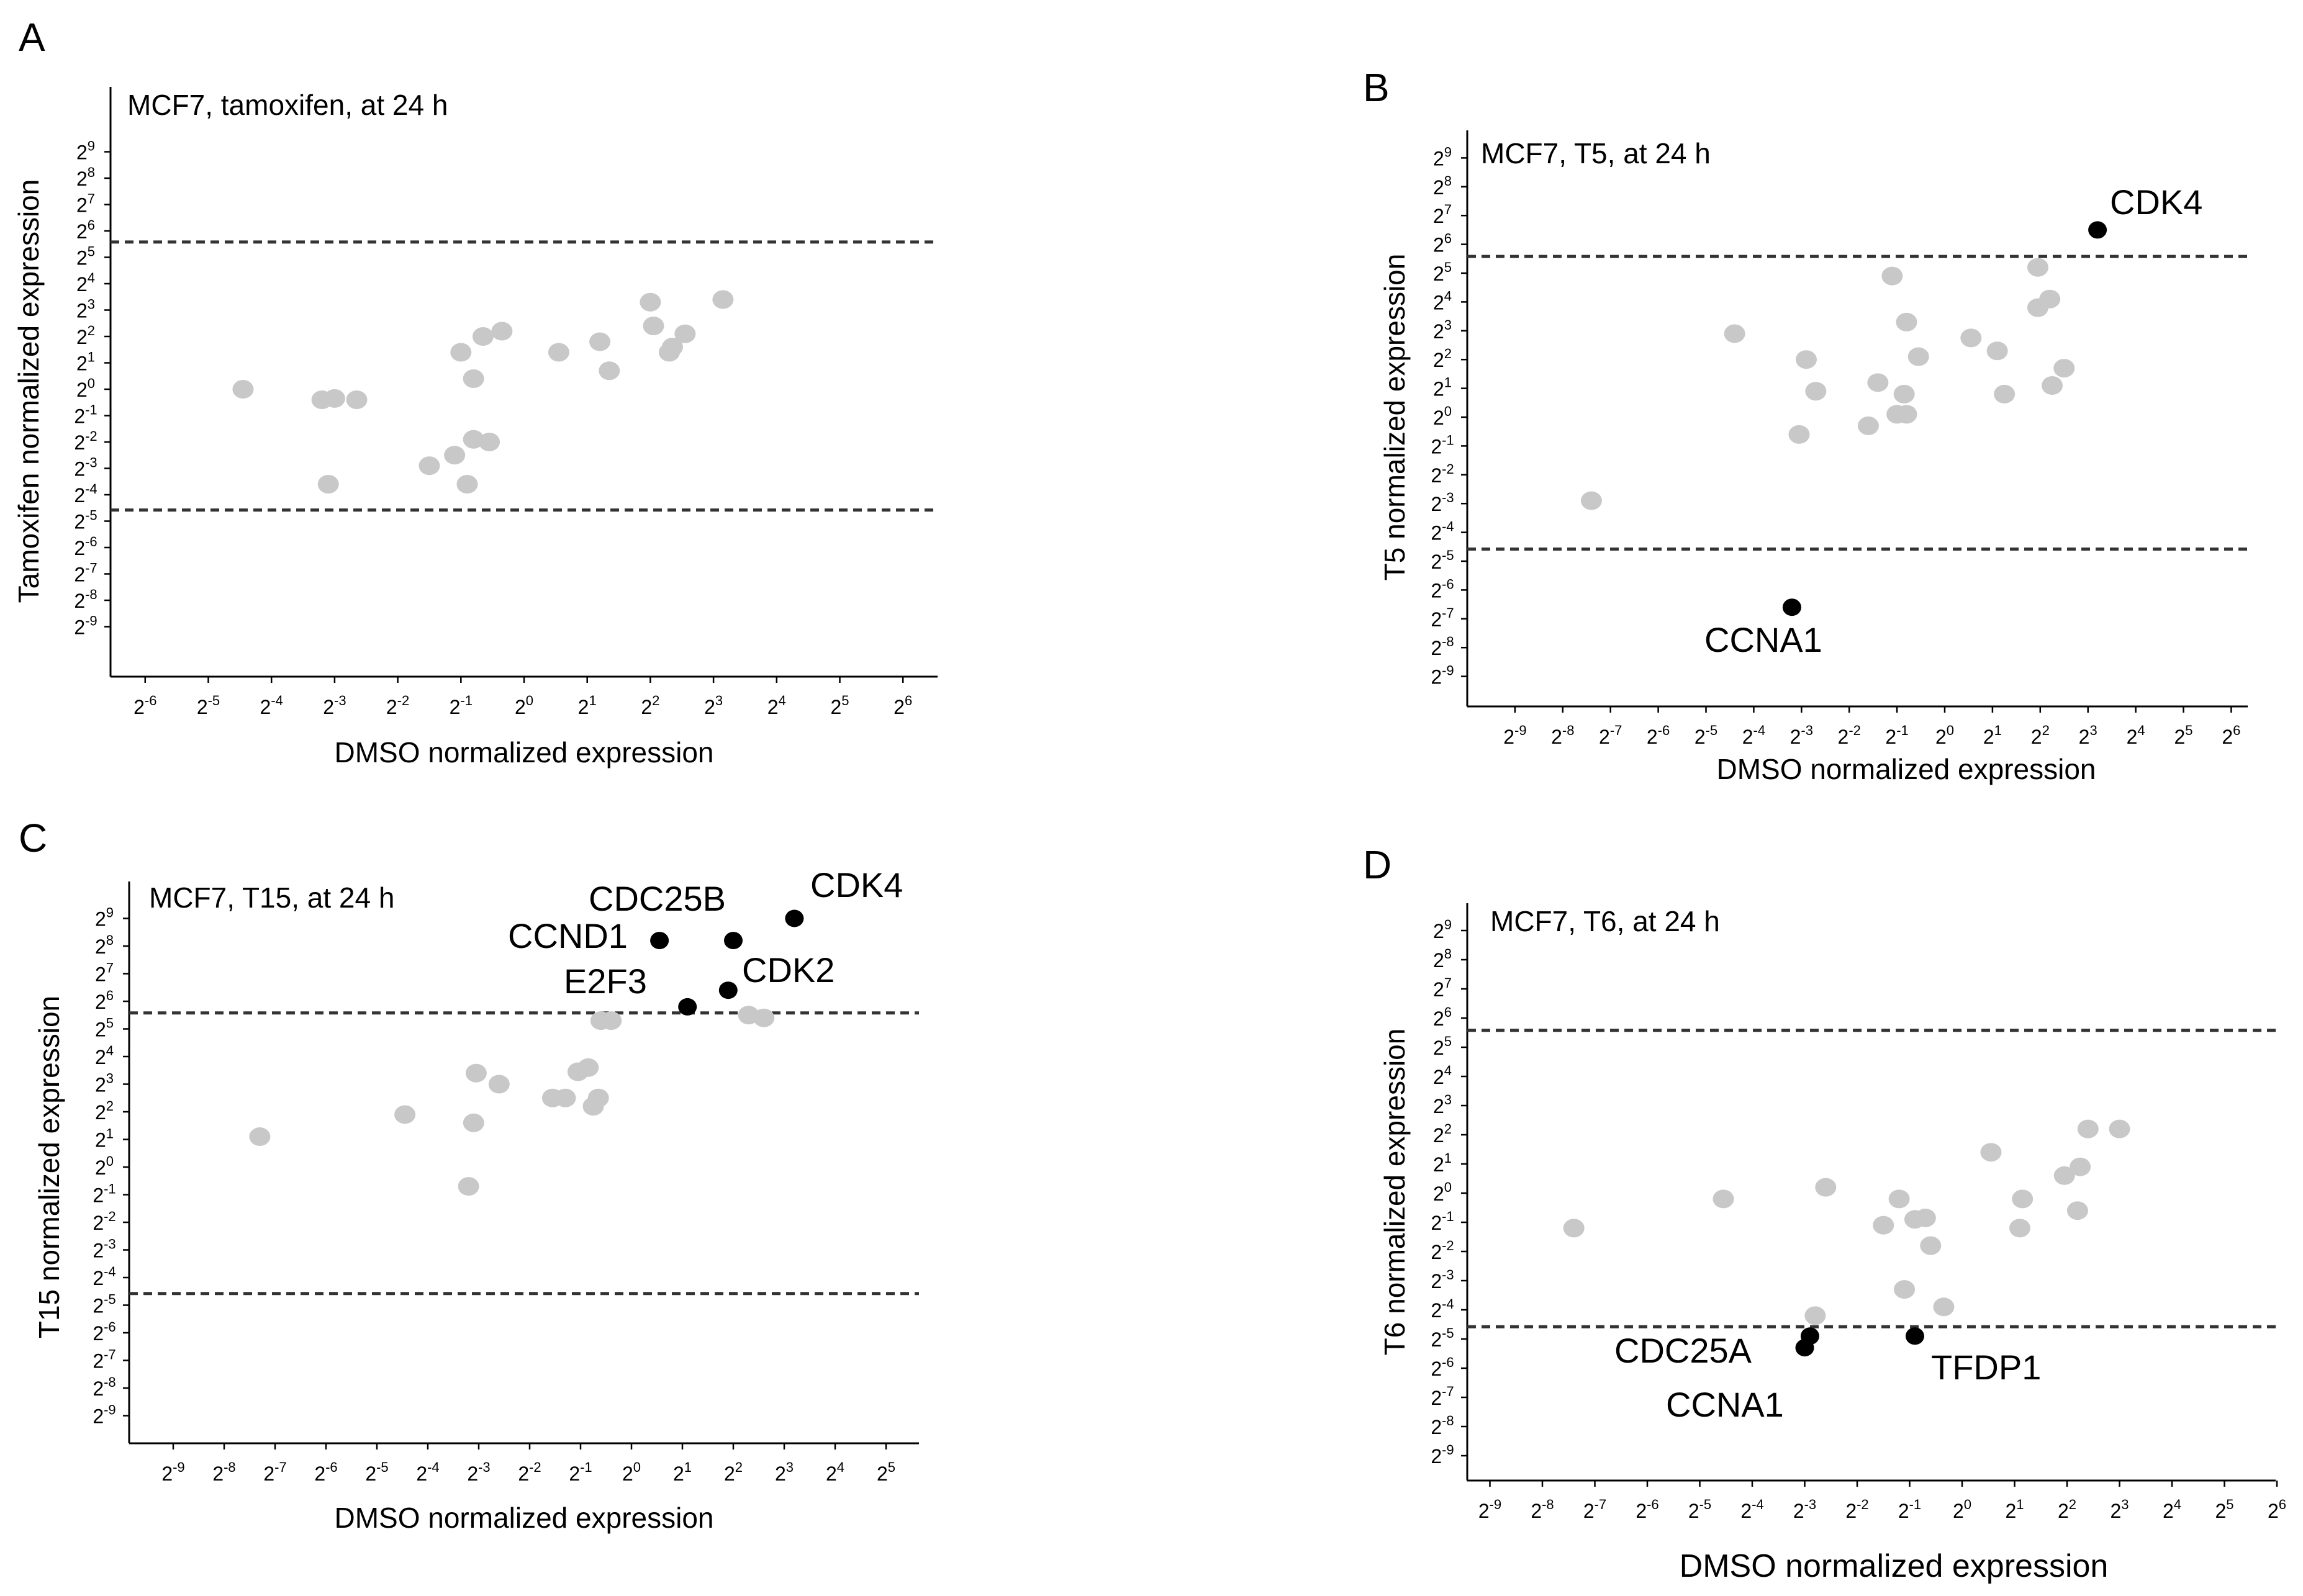  Describe the element at coordinates (1725, 1404) in the screenshot. I see `panel-d-label-ccna1: CCNA1` at that location.